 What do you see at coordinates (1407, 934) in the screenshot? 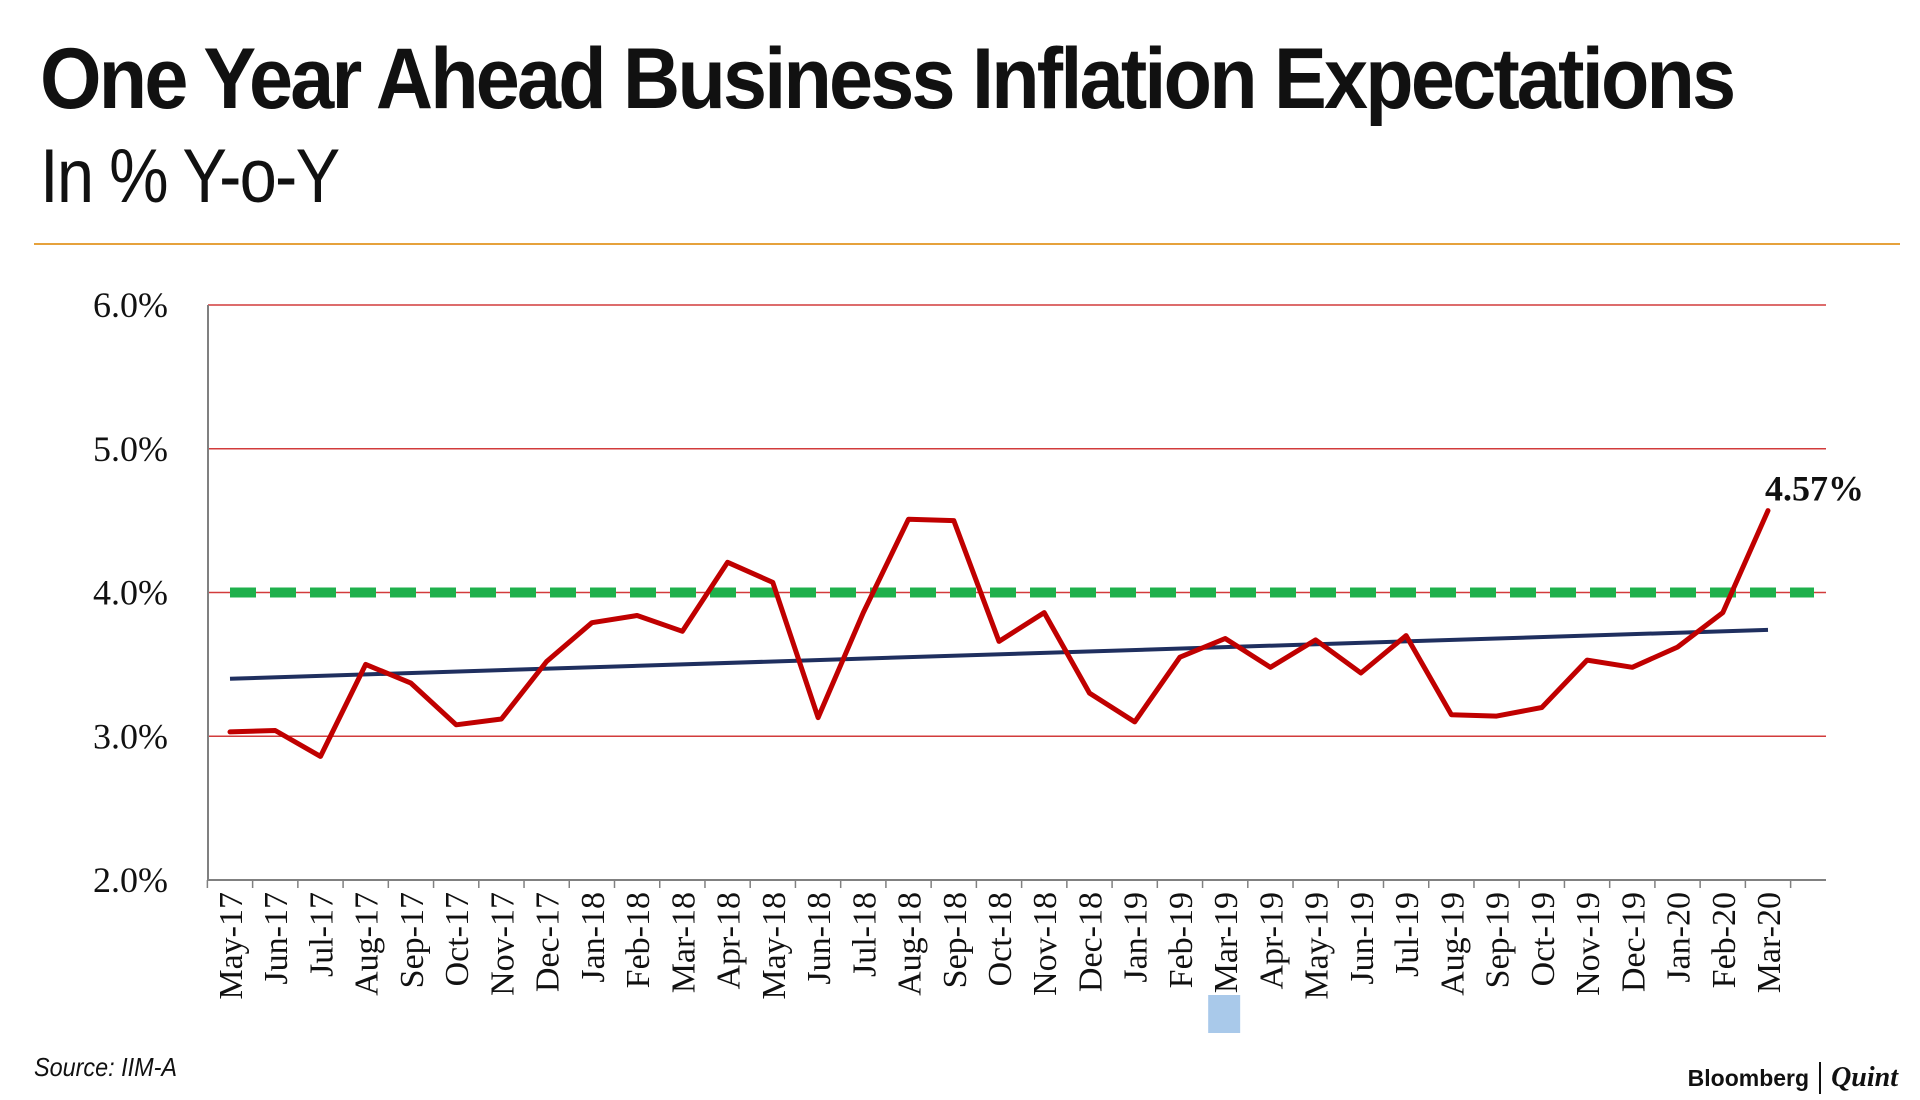
I see `x-tick-label: Jul-19` at bounding box center [1407, 934].